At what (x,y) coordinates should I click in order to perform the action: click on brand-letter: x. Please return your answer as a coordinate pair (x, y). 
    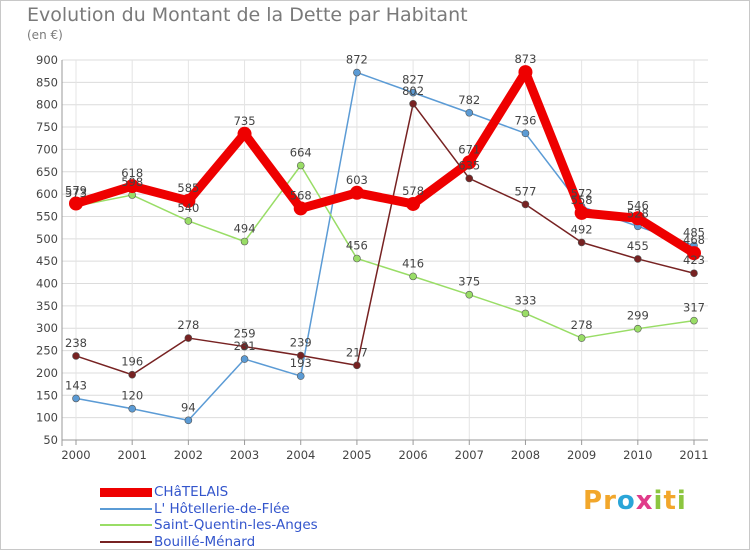
    Looking at the image, I should click on (644, 501).